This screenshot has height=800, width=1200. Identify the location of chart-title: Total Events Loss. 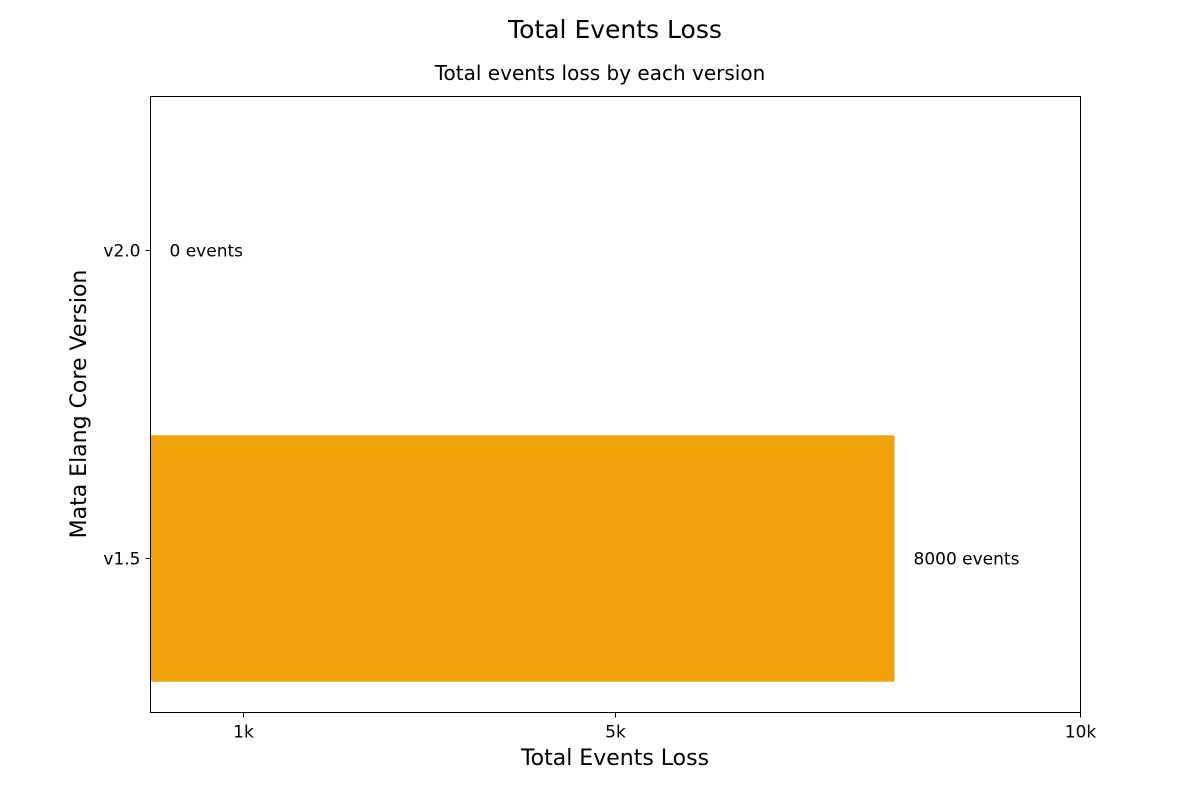
(614, 29).